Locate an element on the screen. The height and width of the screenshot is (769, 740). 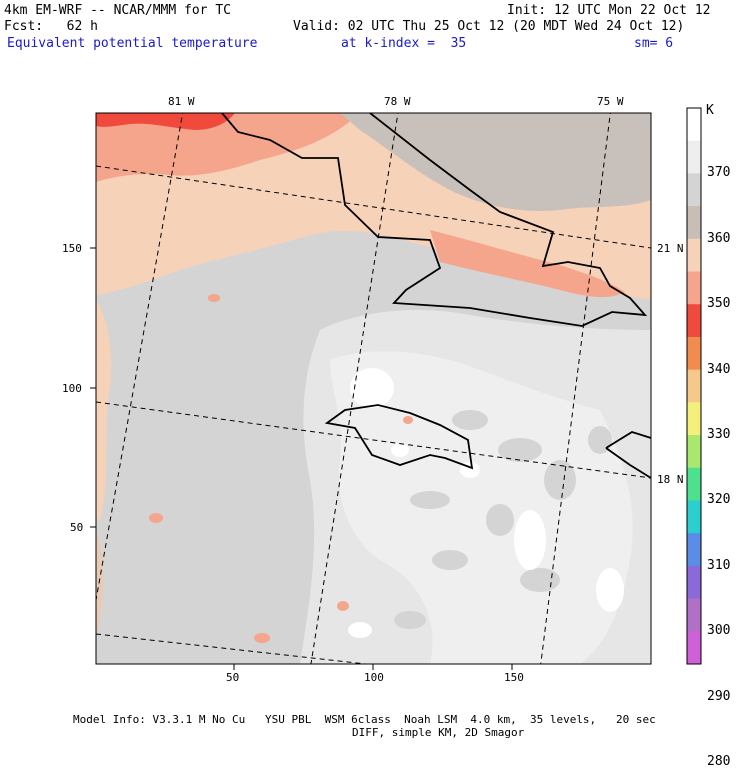
theta-e-345-east is located at coordinates (527, 264).